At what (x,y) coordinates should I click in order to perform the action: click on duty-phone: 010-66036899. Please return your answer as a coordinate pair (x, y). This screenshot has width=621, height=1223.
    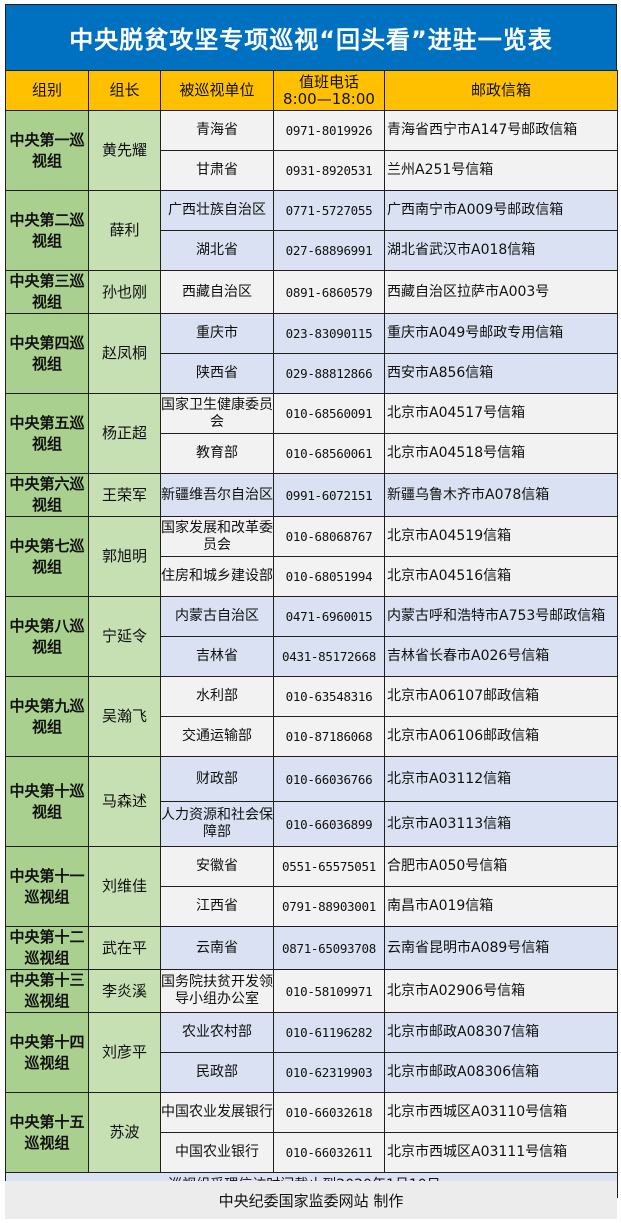
    Looking at the image, I should click on (329, 824).